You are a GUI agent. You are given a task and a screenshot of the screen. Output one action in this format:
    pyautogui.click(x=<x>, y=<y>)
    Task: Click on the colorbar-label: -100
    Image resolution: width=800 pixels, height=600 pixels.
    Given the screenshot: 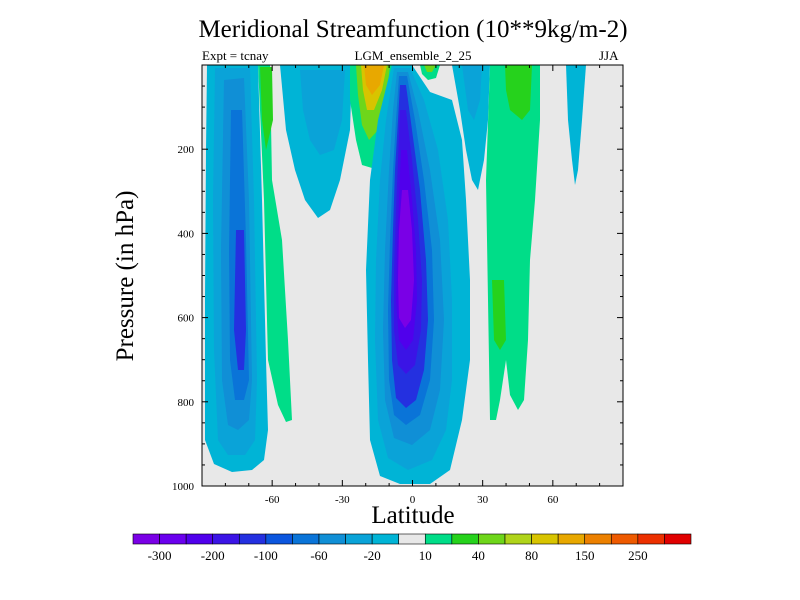 What is the action you would take?
    pyautogui.click(x=266, y=555)
    